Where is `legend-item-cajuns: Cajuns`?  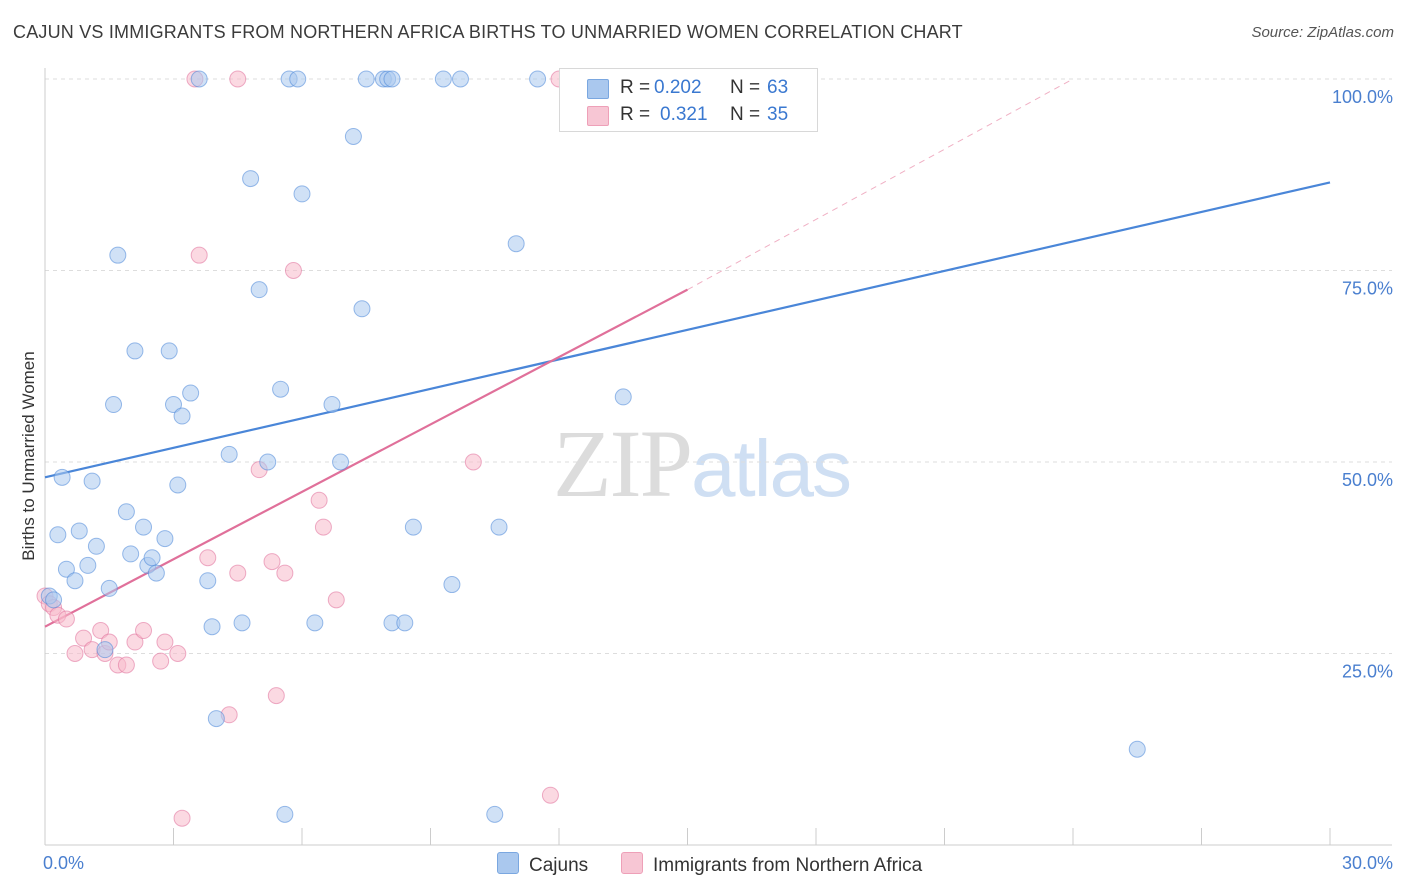
legend-item-cajuns: Cajuns is located at coordinates (542, 864).